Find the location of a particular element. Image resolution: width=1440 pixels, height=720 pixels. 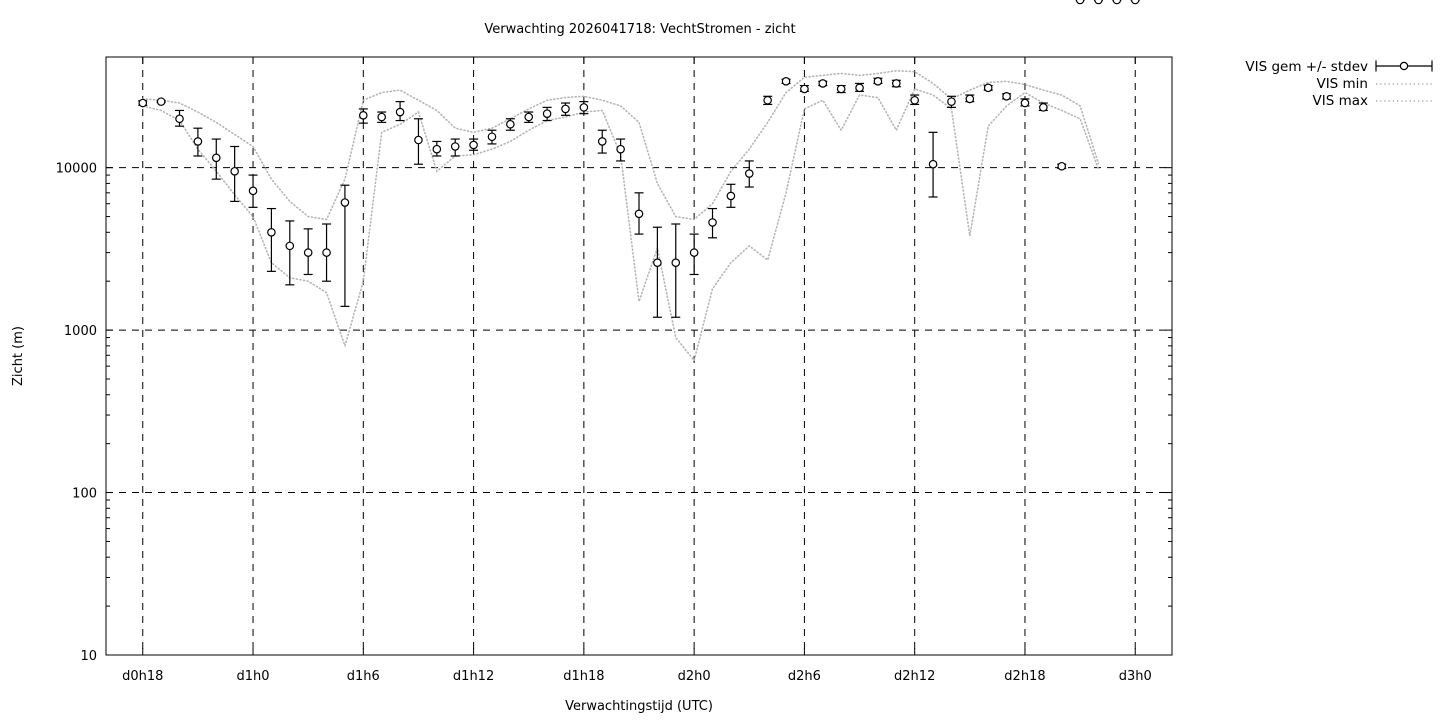

y-tick-label: 10 is located at coordinates (88, 656).